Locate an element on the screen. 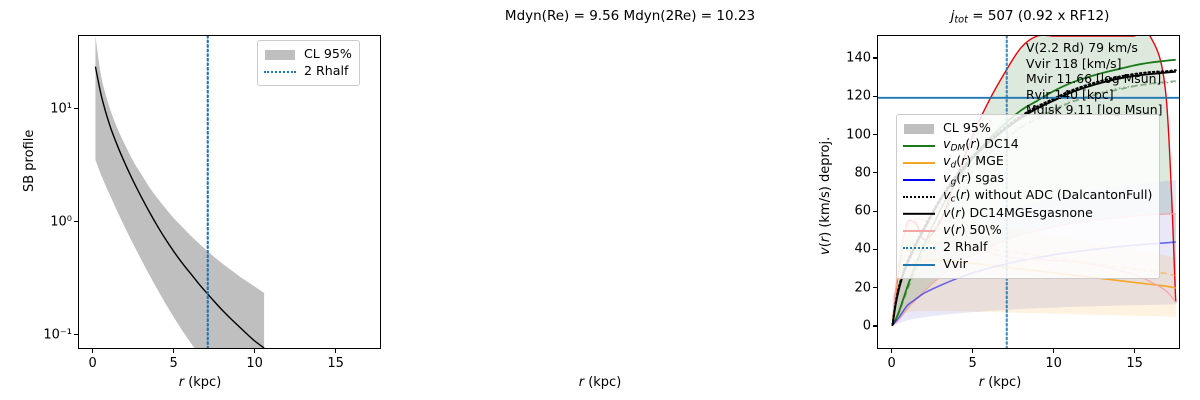  legend-item: v(r) DC14MGEsgasnone is located at coordinates (1027, 213).